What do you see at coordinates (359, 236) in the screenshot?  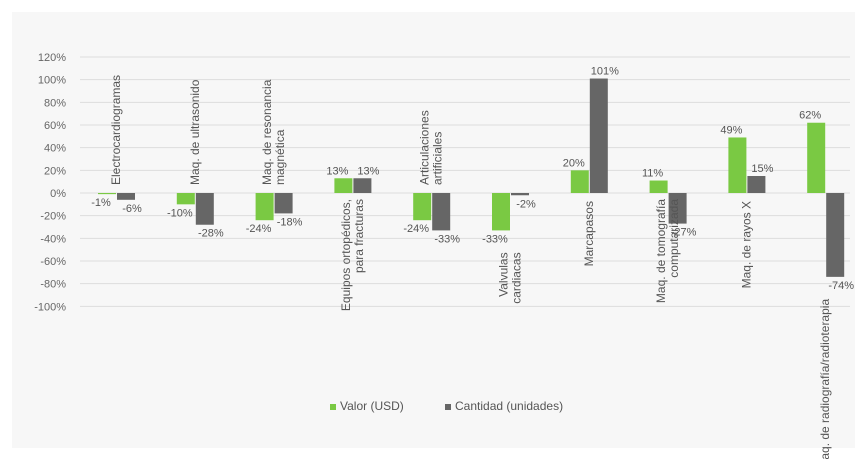 I see `category-label-line: para fracturas` at bounding box center [359, 236].